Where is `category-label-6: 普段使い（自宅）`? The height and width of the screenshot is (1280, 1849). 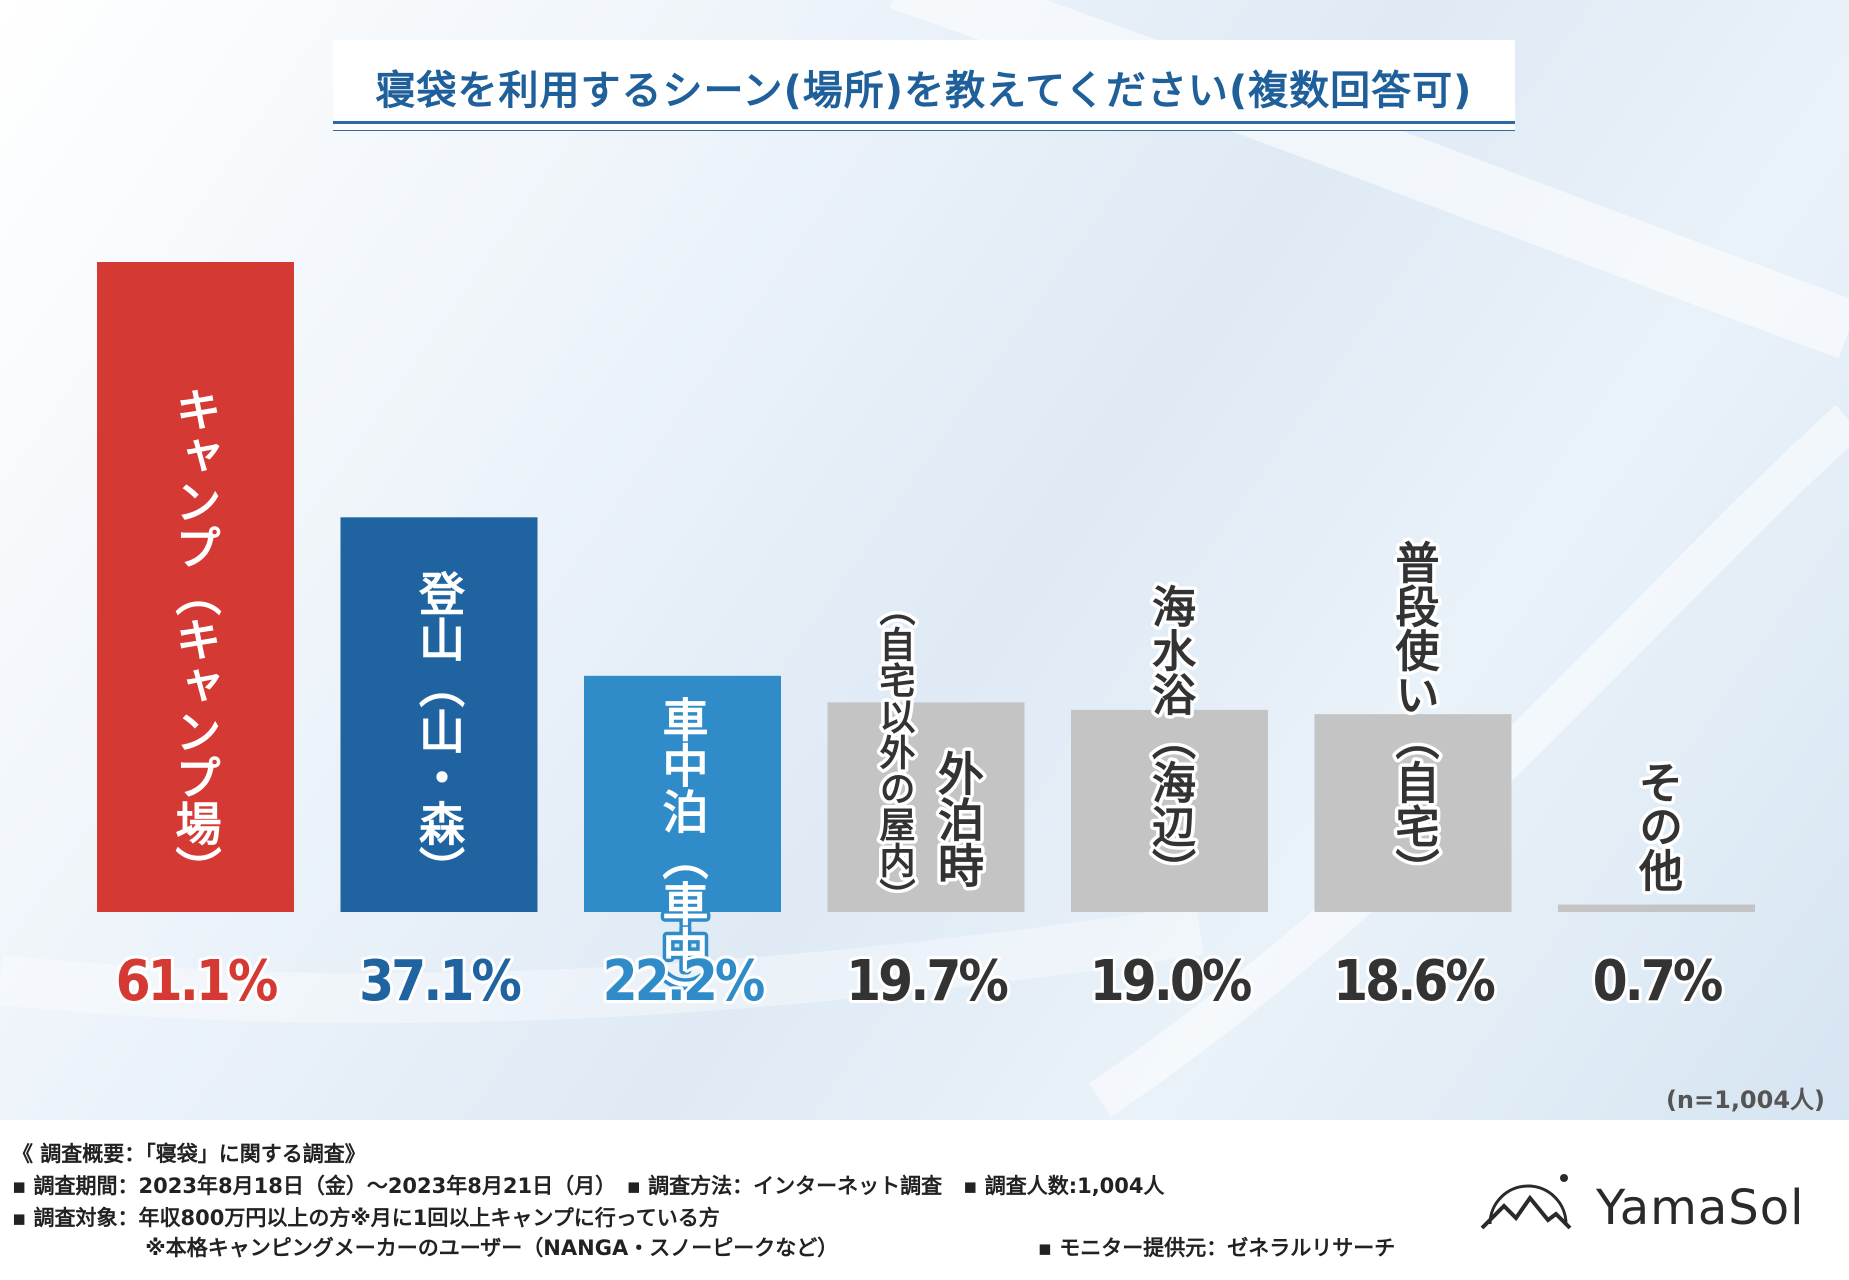 category-label-6: 普段使い（自宅） is located at coordinates (1414, 716).